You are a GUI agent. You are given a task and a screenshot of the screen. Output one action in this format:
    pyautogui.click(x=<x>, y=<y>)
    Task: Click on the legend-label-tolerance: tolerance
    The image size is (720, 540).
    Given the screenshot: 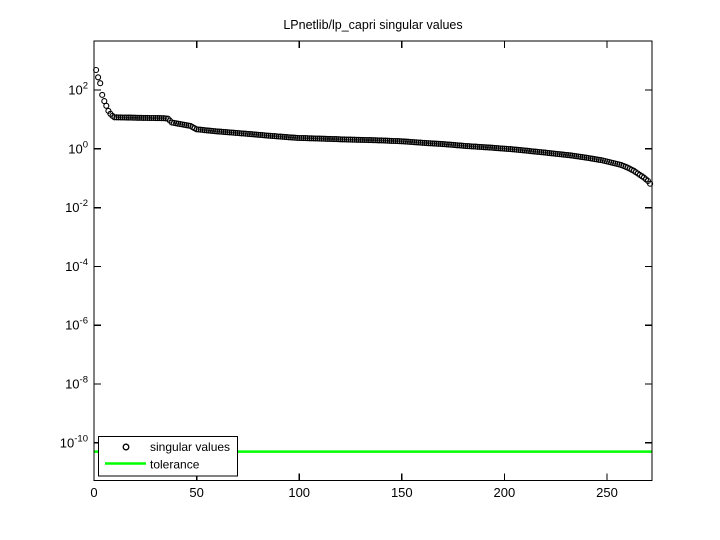 What is the action you would take?
    pyautogui.click(x=175, y=465)
    